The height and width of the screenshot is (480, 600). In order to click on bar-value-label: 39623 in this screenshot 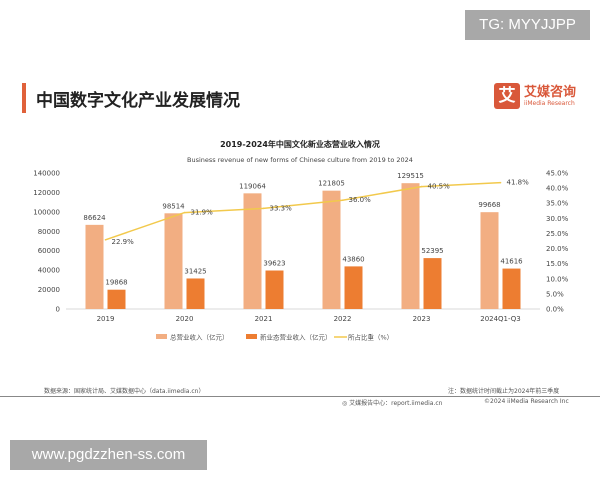, I will do `click(274, 264)`.